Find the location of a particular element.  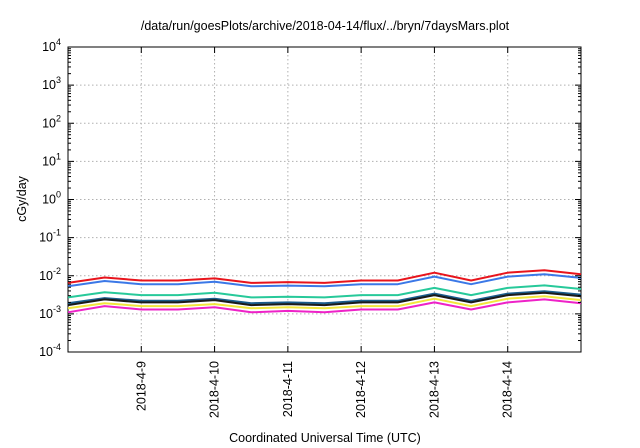

x-tick-label: 2018-4-14 is located at coordinates (508, 389).